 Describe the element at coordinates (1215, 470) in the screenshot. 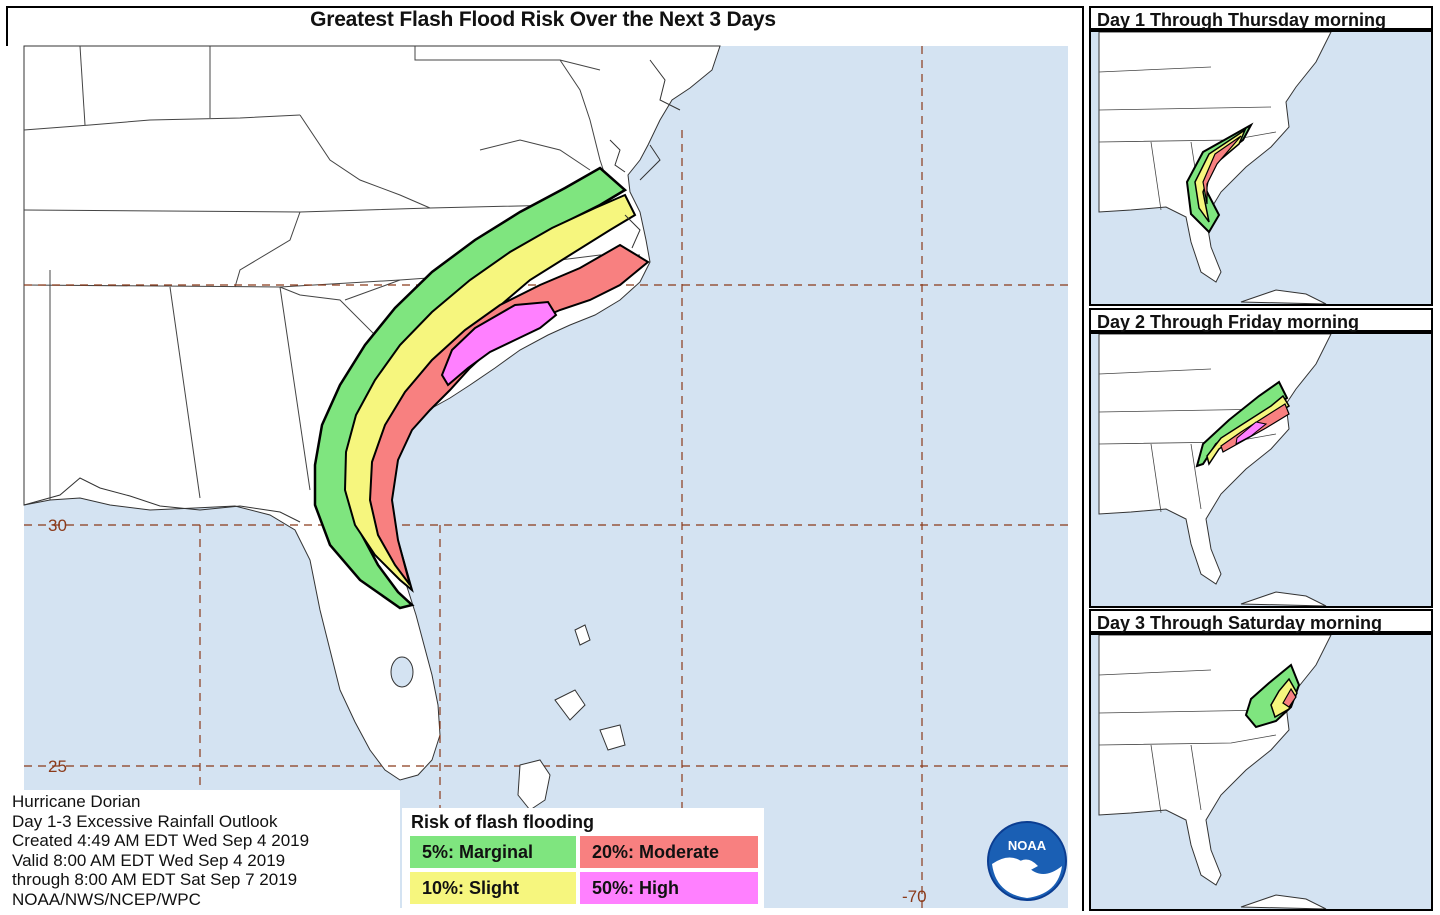

I see `inset-map-day2-svg` at that location.